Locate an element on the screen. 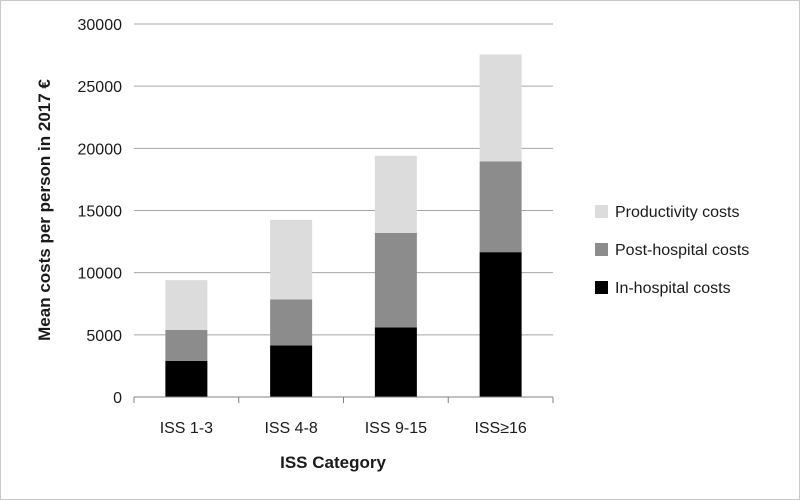 The height and width of the screenshot is (500, 800). x-axis-ticks: ISS 1-3 ISS 4-8 ISS 9-15 ISS≥16 is located at coordinates (343, 417).